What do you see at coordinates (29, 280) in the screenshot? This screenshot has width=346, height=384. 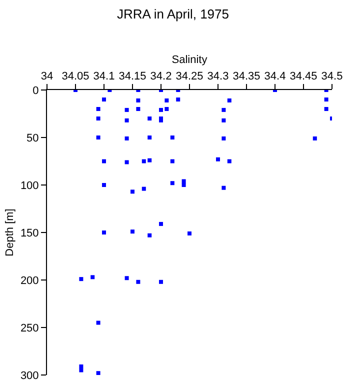 I see `y-tick-label: 200` at bounding box center [29, 280].